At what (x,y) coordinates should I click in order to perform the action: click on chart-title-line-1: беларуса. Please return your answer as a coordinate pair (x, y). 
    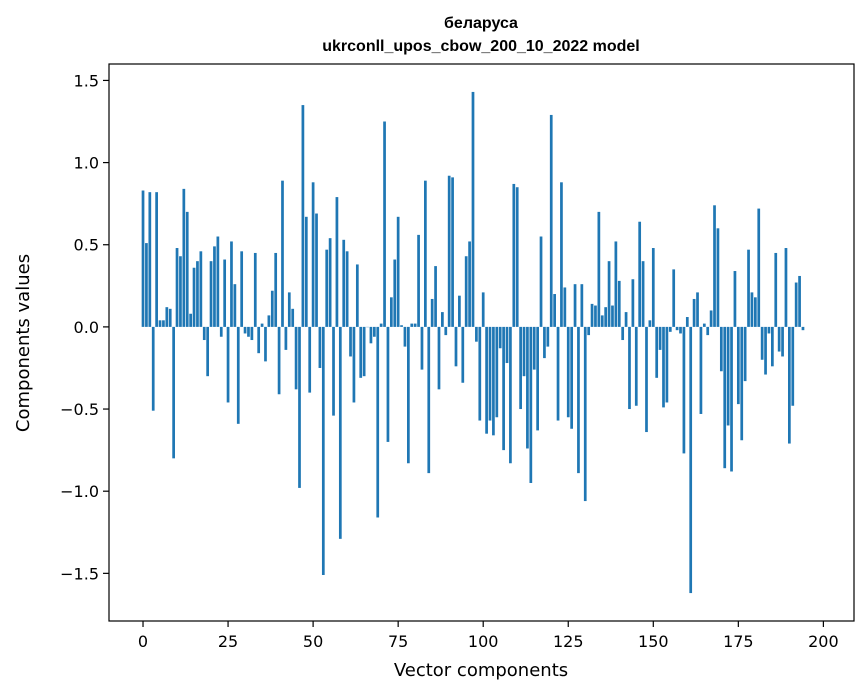
    Looking at the image, I should click on (481, 23).